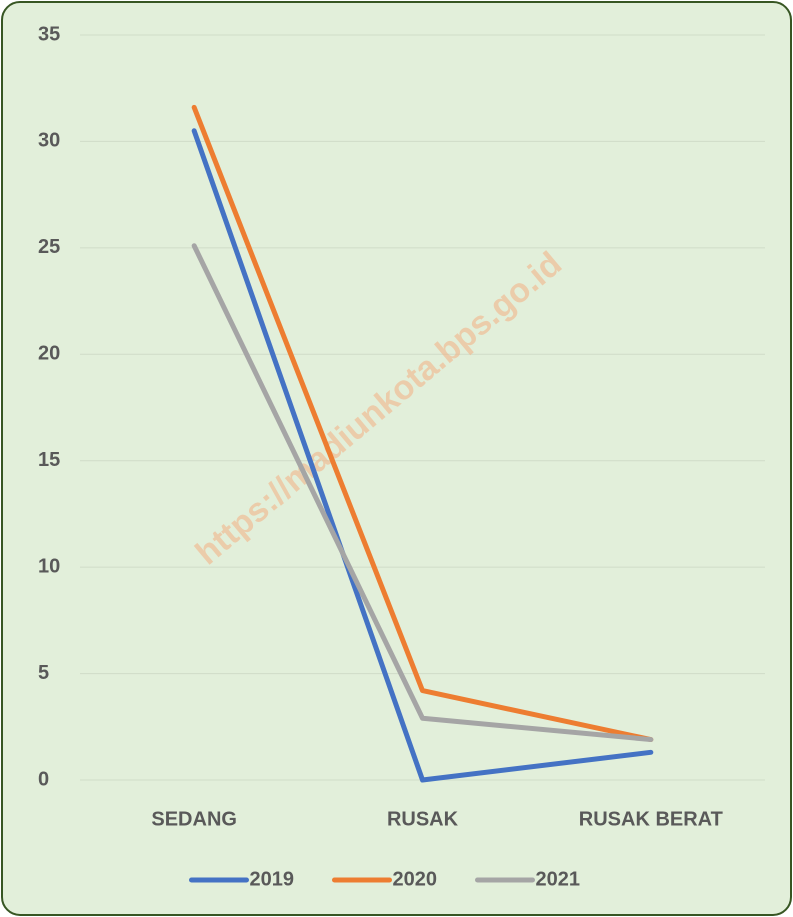  I want to click on y-tick-label: 0, so click(43, 779).